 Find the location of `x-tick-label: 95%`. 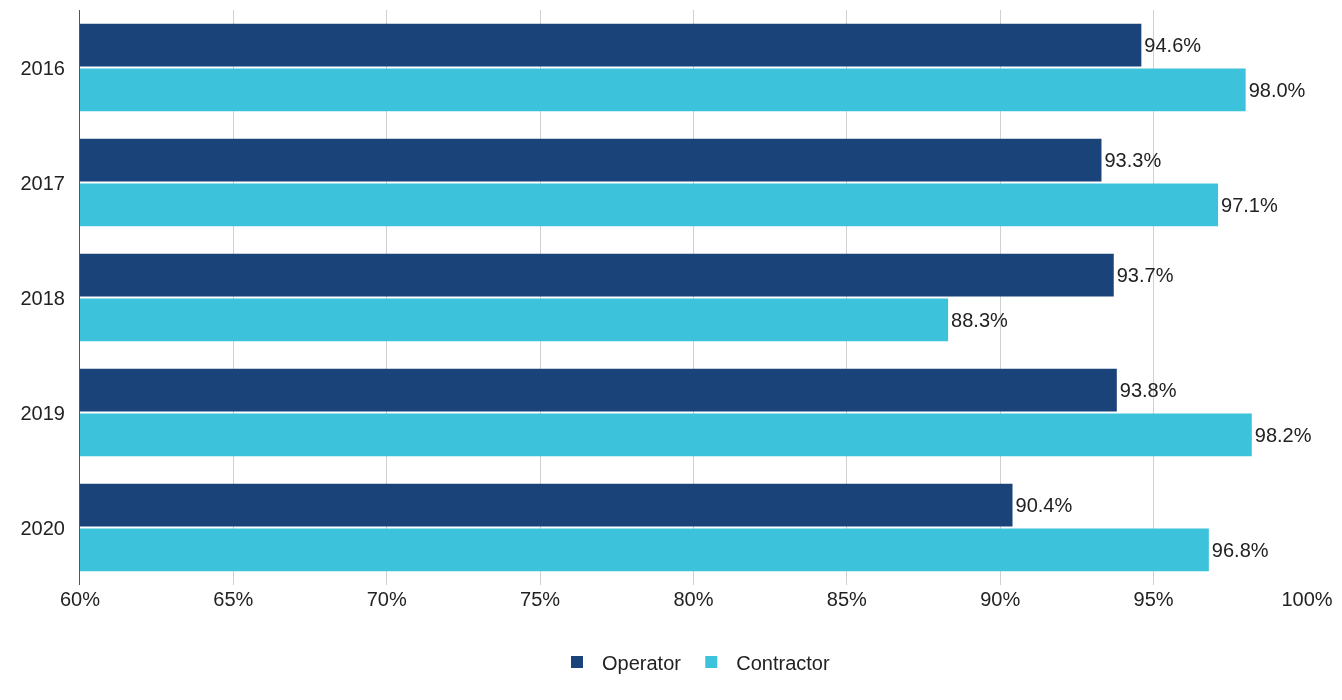

x-tick-label: 95% is located at coordinates (1153, 599).